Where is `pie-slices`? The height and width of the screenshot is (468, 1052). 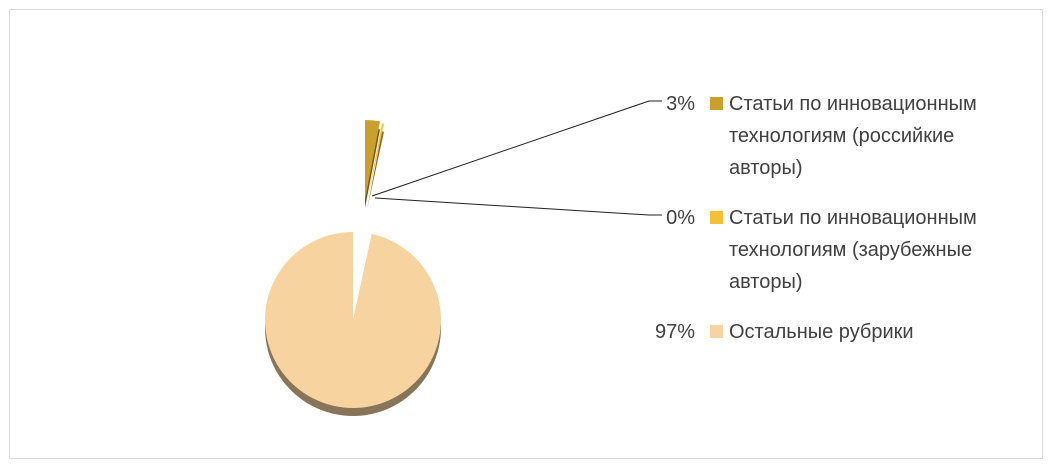
pie-slices is located at coordinates (352, 264).